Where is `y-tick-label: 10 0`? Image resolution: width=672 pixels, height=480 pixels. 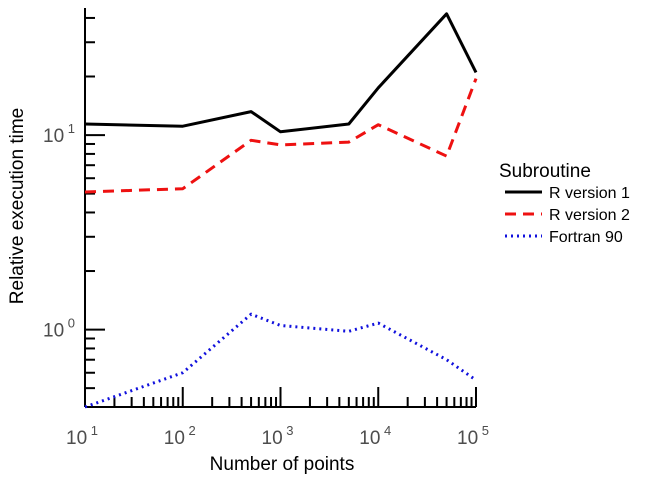 y-tick-label: 10 0 is located at coordinates (59, 329).